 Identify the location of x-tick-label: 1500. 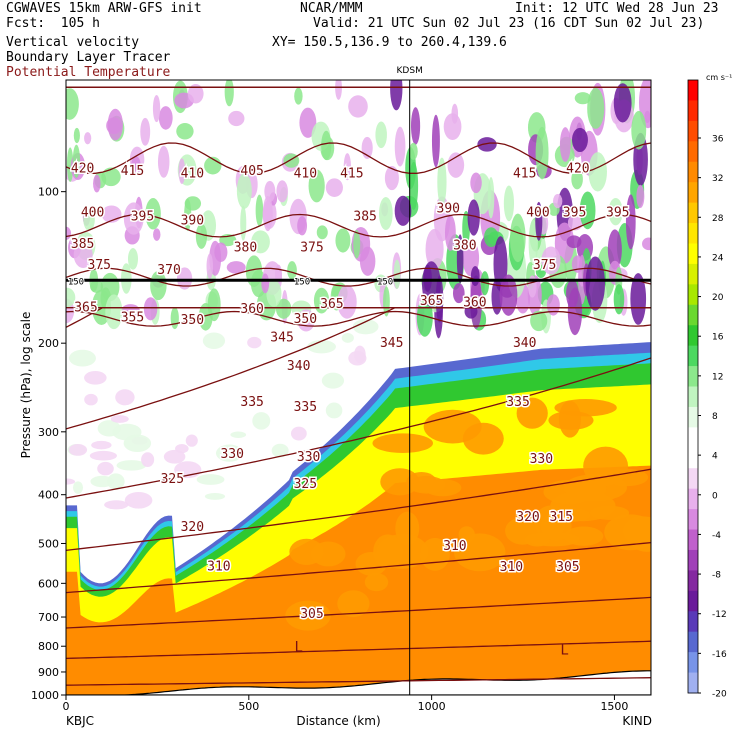
(614, 706).